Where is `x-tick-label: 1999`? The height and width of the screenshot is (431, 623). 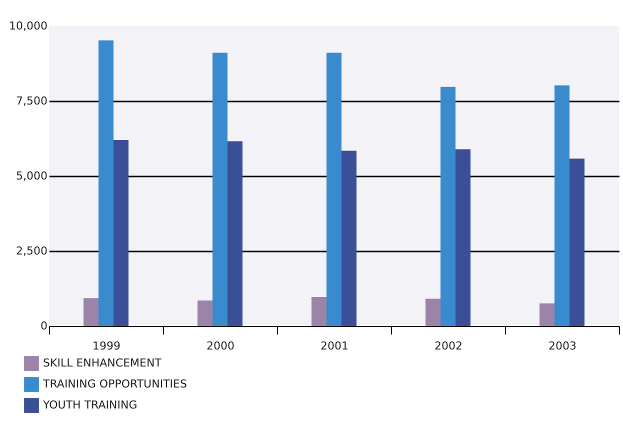 x-tick-label: 1999 is located at coordinates (106, 346).